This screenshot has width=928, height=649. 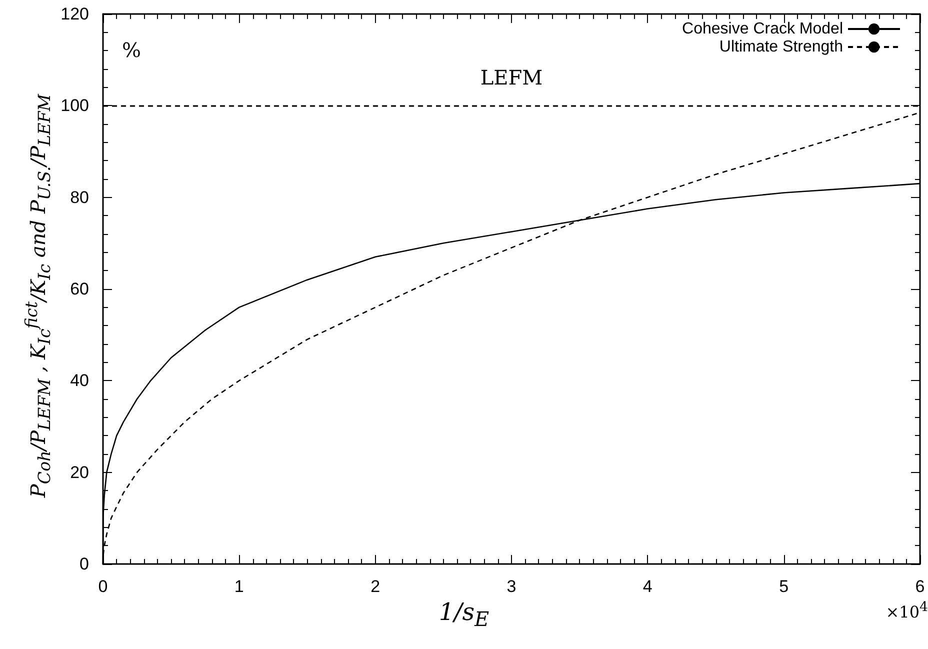 I want to click on x-tick-label: 5, so click(x=784, y=586).